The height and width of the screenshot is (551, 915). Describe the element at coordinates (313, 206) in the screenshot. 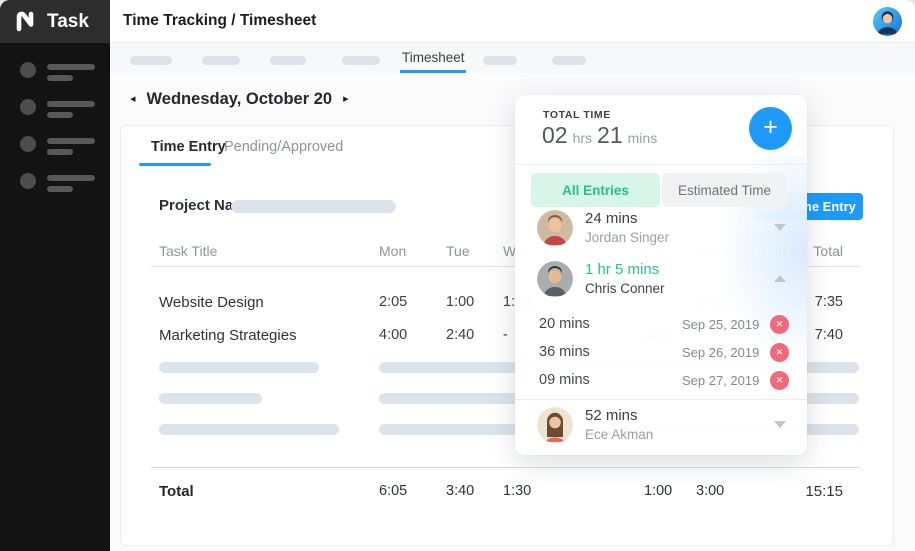

I see `project-name-skeleton` at that location.